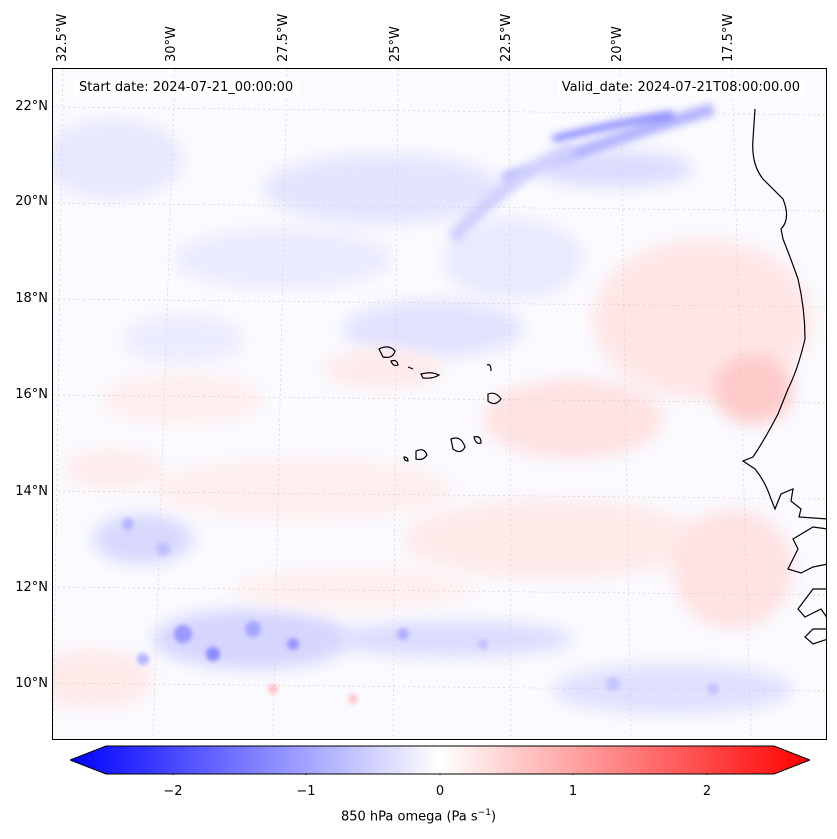 This screenshot has width=837, height=839. Describe the element at coordinates (395, 44) in the screenshot. I see `lon-label-25w: 25°W` at that location.